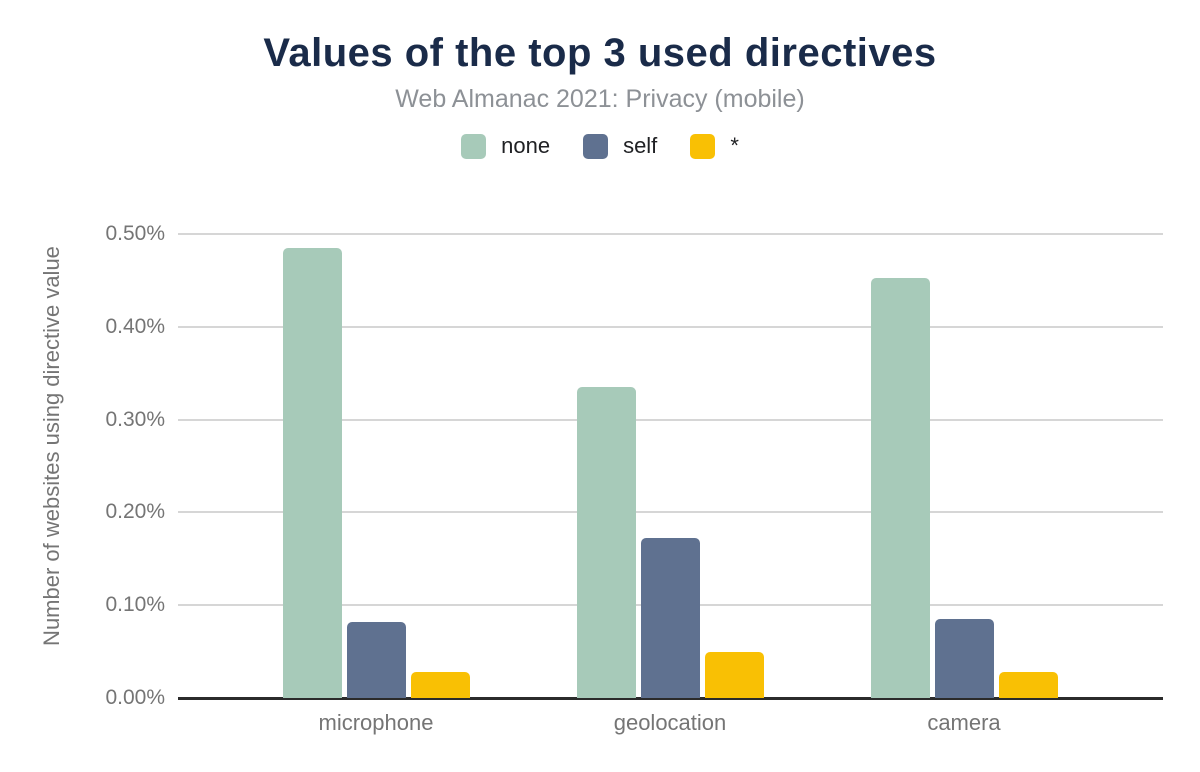 This screenshot has width=1200, height=772. What do you see at coordinates (734, 145) in the screenshot?
I see `legend-label-star: *` at bounding box center [734, 145].